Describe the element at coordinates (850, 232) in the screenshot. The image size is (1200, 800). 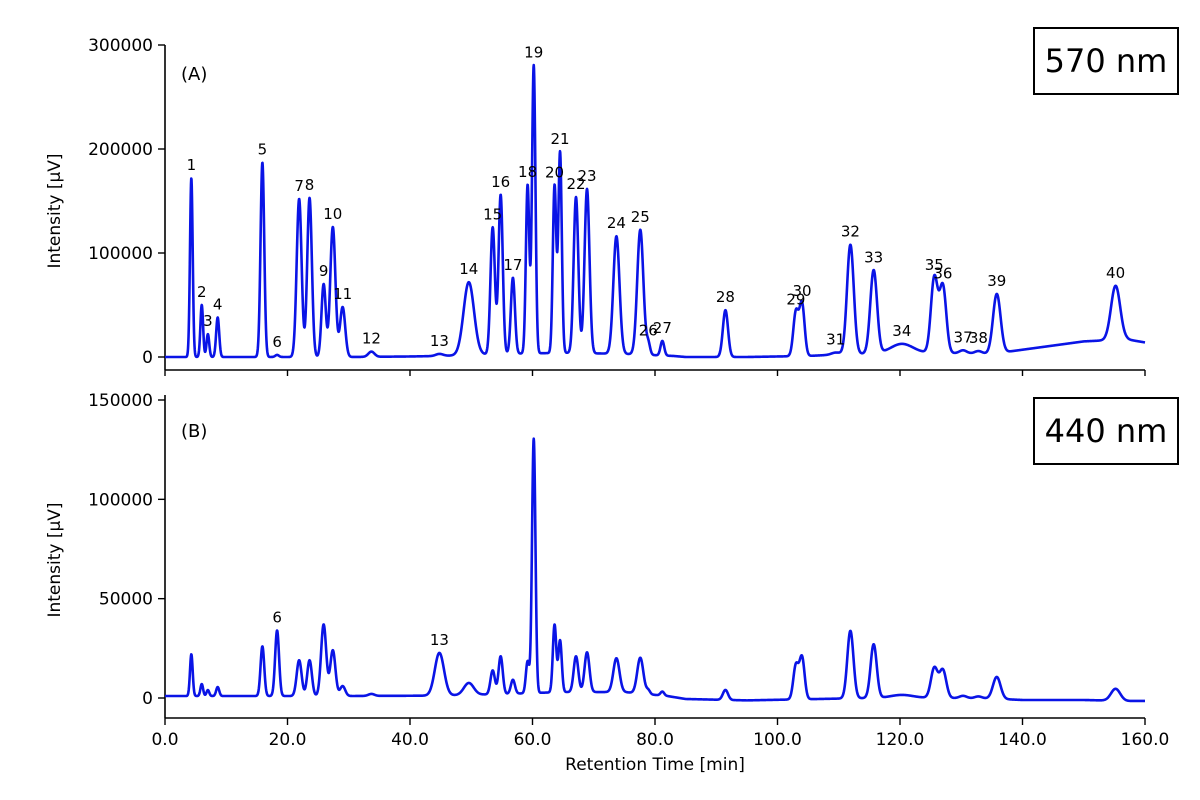
I see `peak-label: 32` at that location.